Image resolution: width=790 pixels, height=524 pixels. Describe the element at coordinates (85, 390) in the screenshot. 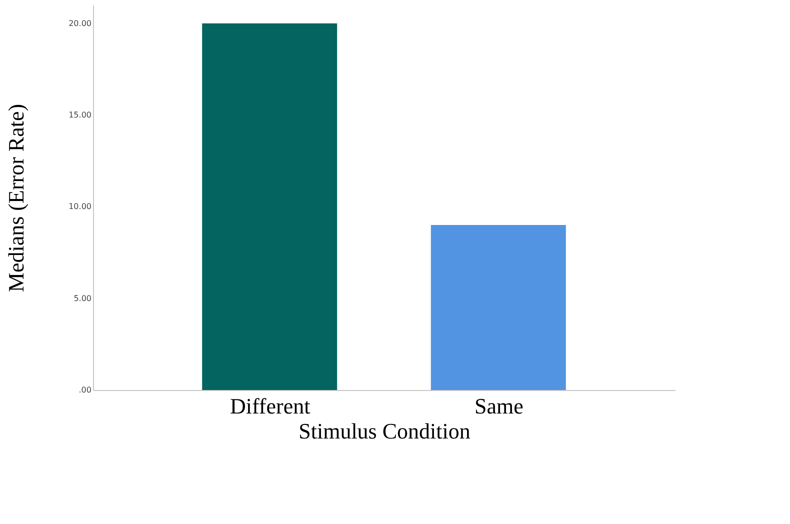

I see `y-tick-label: .00` at that location.